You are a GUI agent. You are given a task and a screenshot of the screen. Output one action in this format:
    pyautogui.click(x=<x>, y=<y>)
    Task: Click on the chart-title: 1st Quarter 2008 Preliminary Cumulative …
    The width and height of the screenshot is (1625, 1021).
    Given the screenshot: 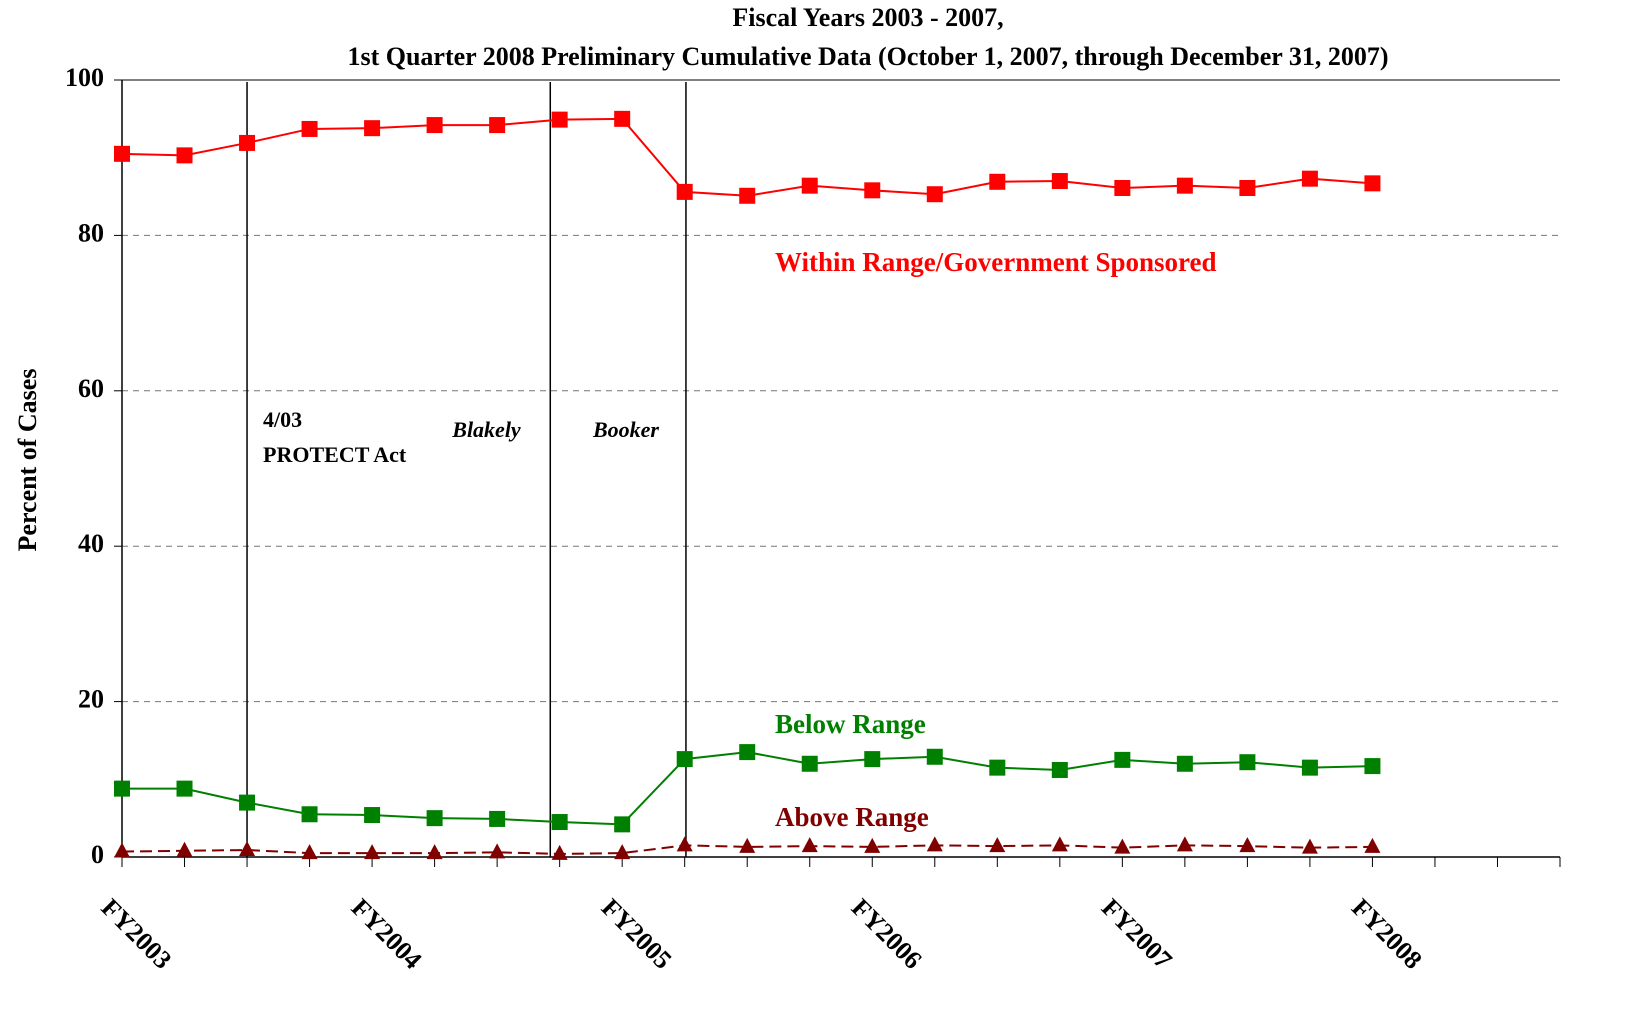 What is the action you would take?
    pyautogui.click(x=867, y=56)
    